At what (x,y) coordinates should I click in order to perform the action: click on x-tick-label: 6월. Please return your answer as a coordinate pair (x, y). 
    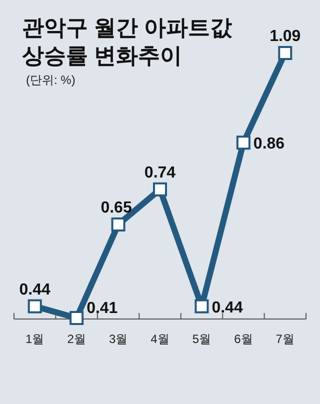
    Looking at the image, I should click on (243, 339).